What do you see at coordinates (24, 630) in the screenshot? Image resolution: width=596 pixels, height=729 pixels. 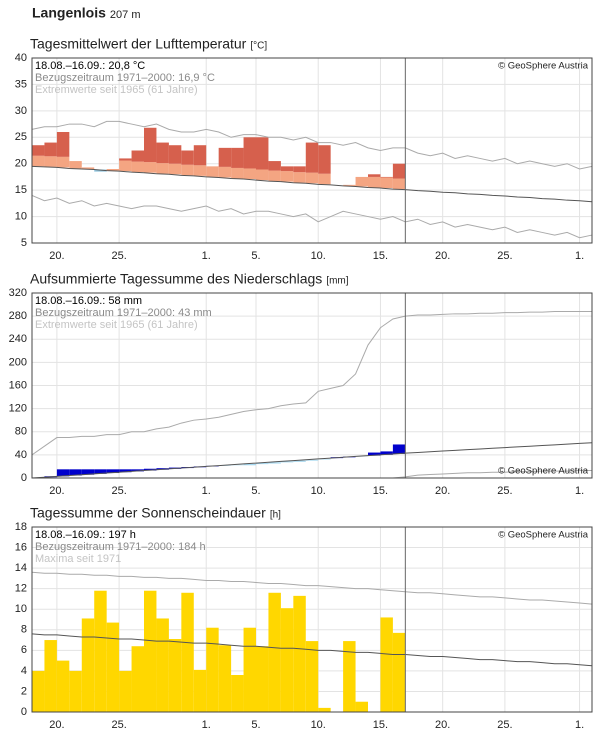 I see `y-tick-label: 8` at bounding box center [24, 630].